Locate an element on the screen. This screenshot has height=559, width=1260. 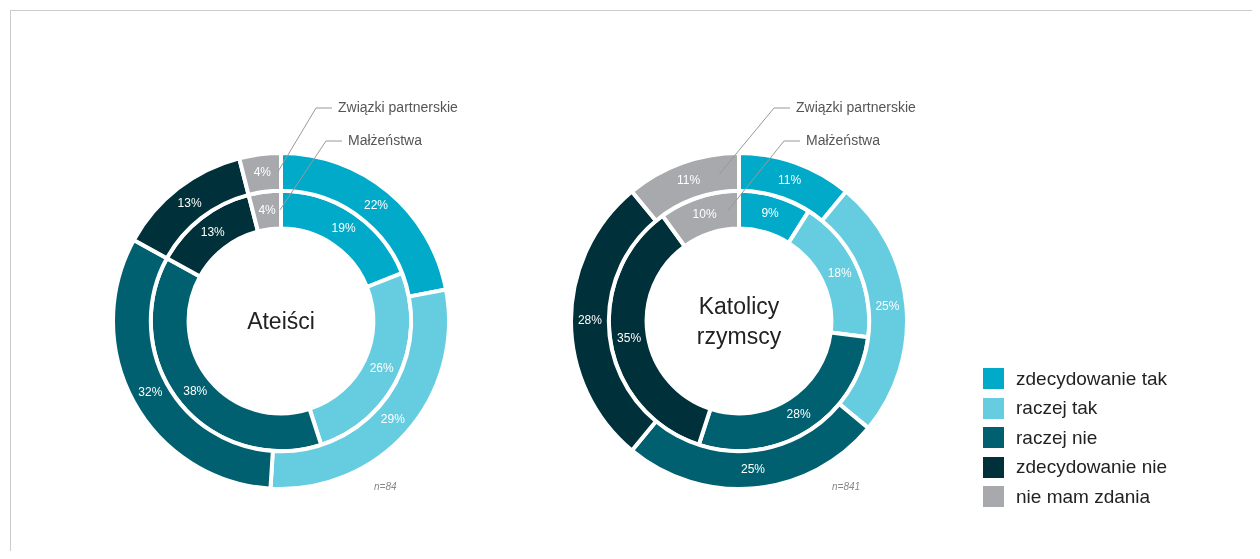
legend-label: zdecydowanie tak is located at coordinates (1092, 378).